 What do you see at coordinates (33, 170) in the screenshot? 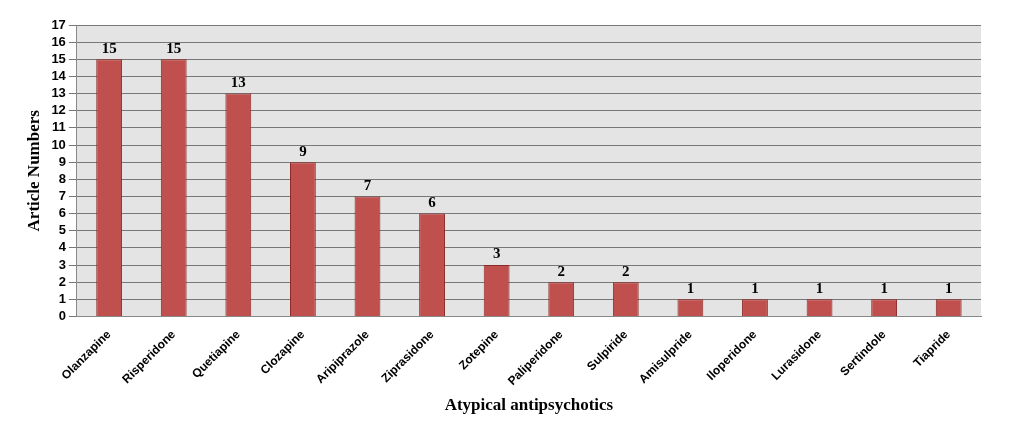
I see `y-axis-title: Article Numbers` at bounding box center [33, 170].